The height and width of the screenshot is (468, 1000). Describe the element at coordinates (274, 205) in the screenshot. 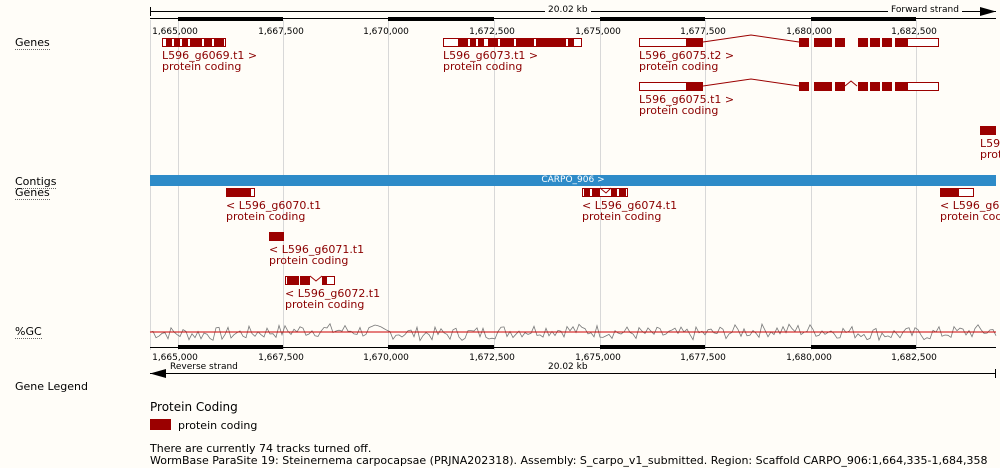

I see `gene-name: < L596_g6070.t1` at that location.